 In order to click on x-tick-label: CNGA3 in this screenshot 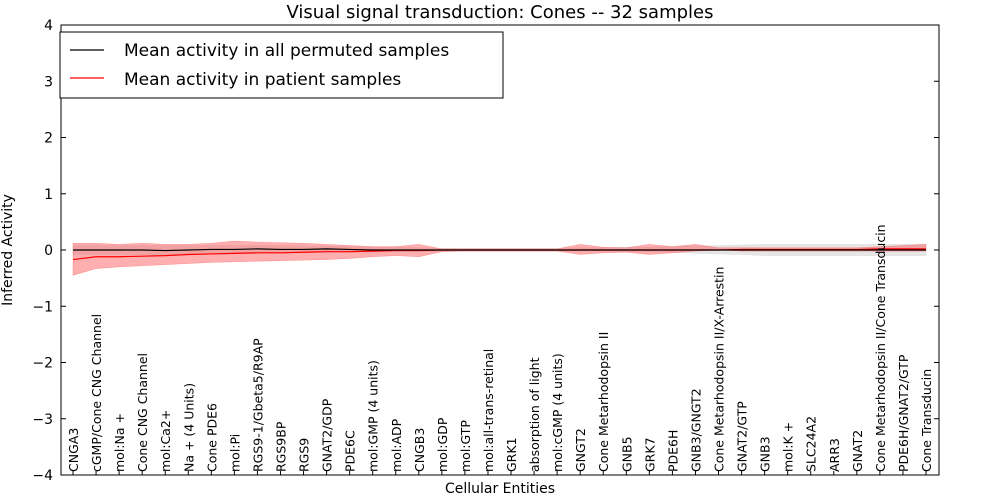, I will do `click(73, 450)`.